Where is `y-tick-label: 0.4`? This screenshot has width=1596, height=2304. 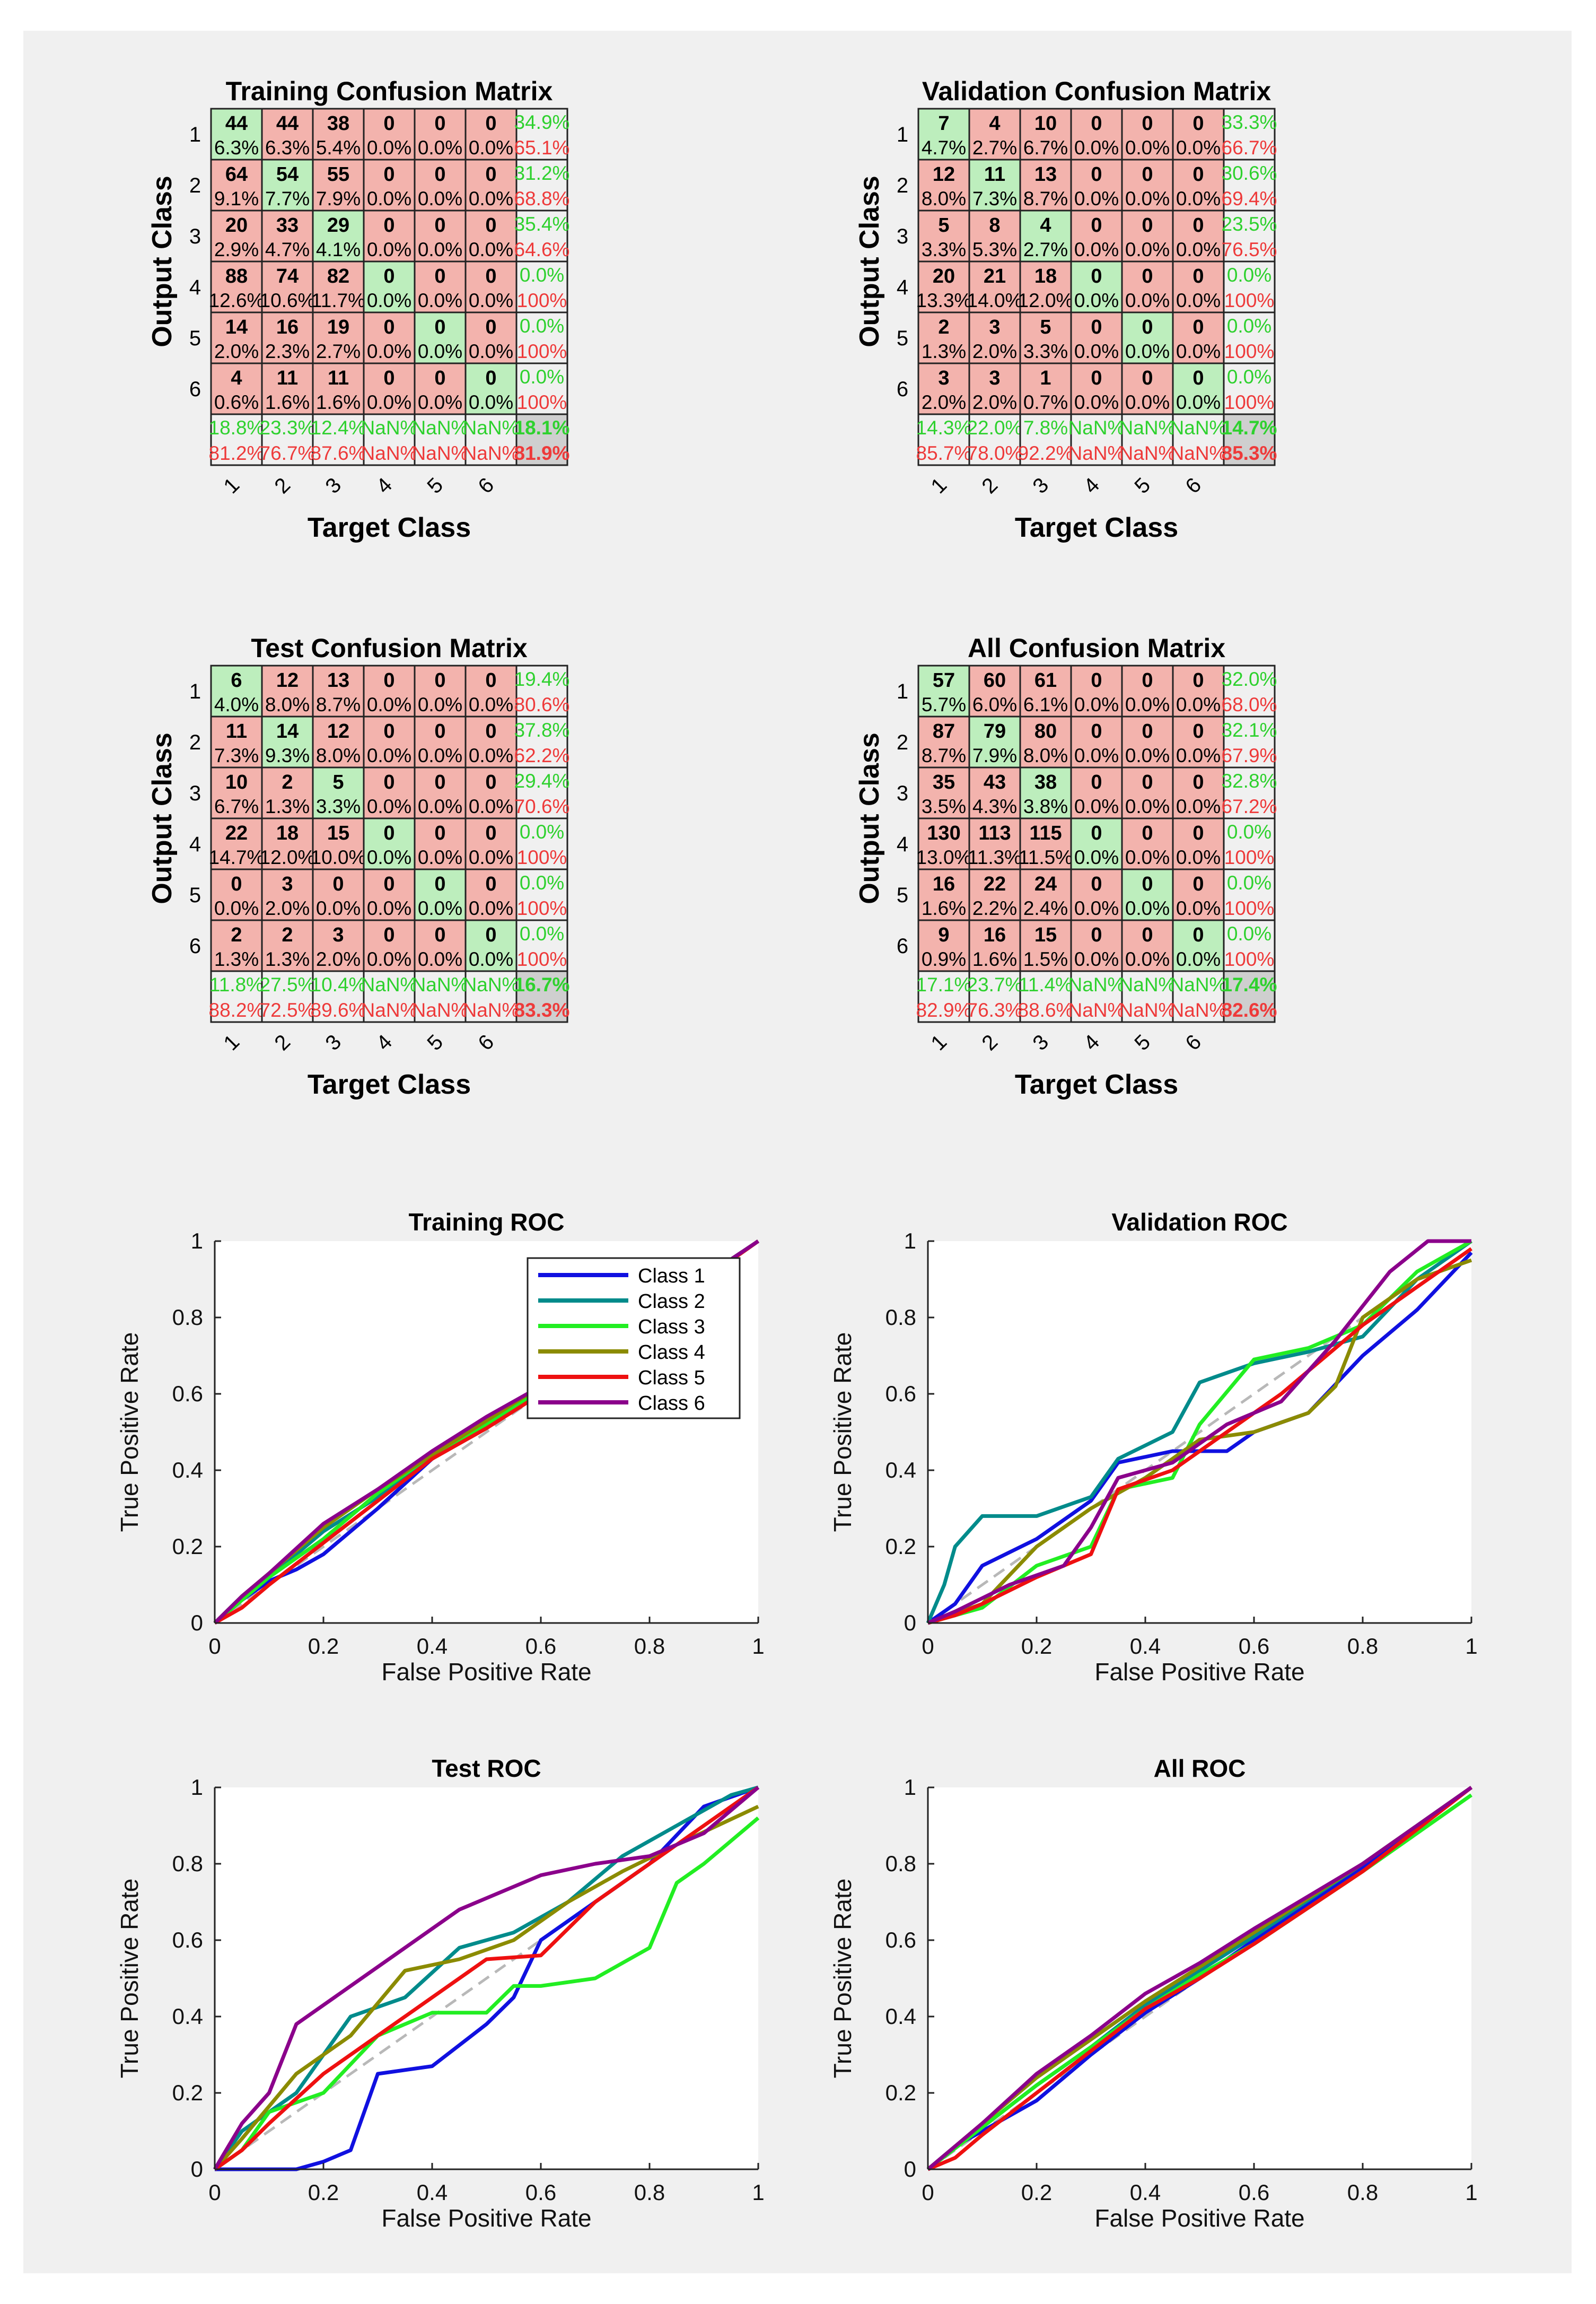
y-tick-label: 0.4 is located at coordinates (900, 2016).